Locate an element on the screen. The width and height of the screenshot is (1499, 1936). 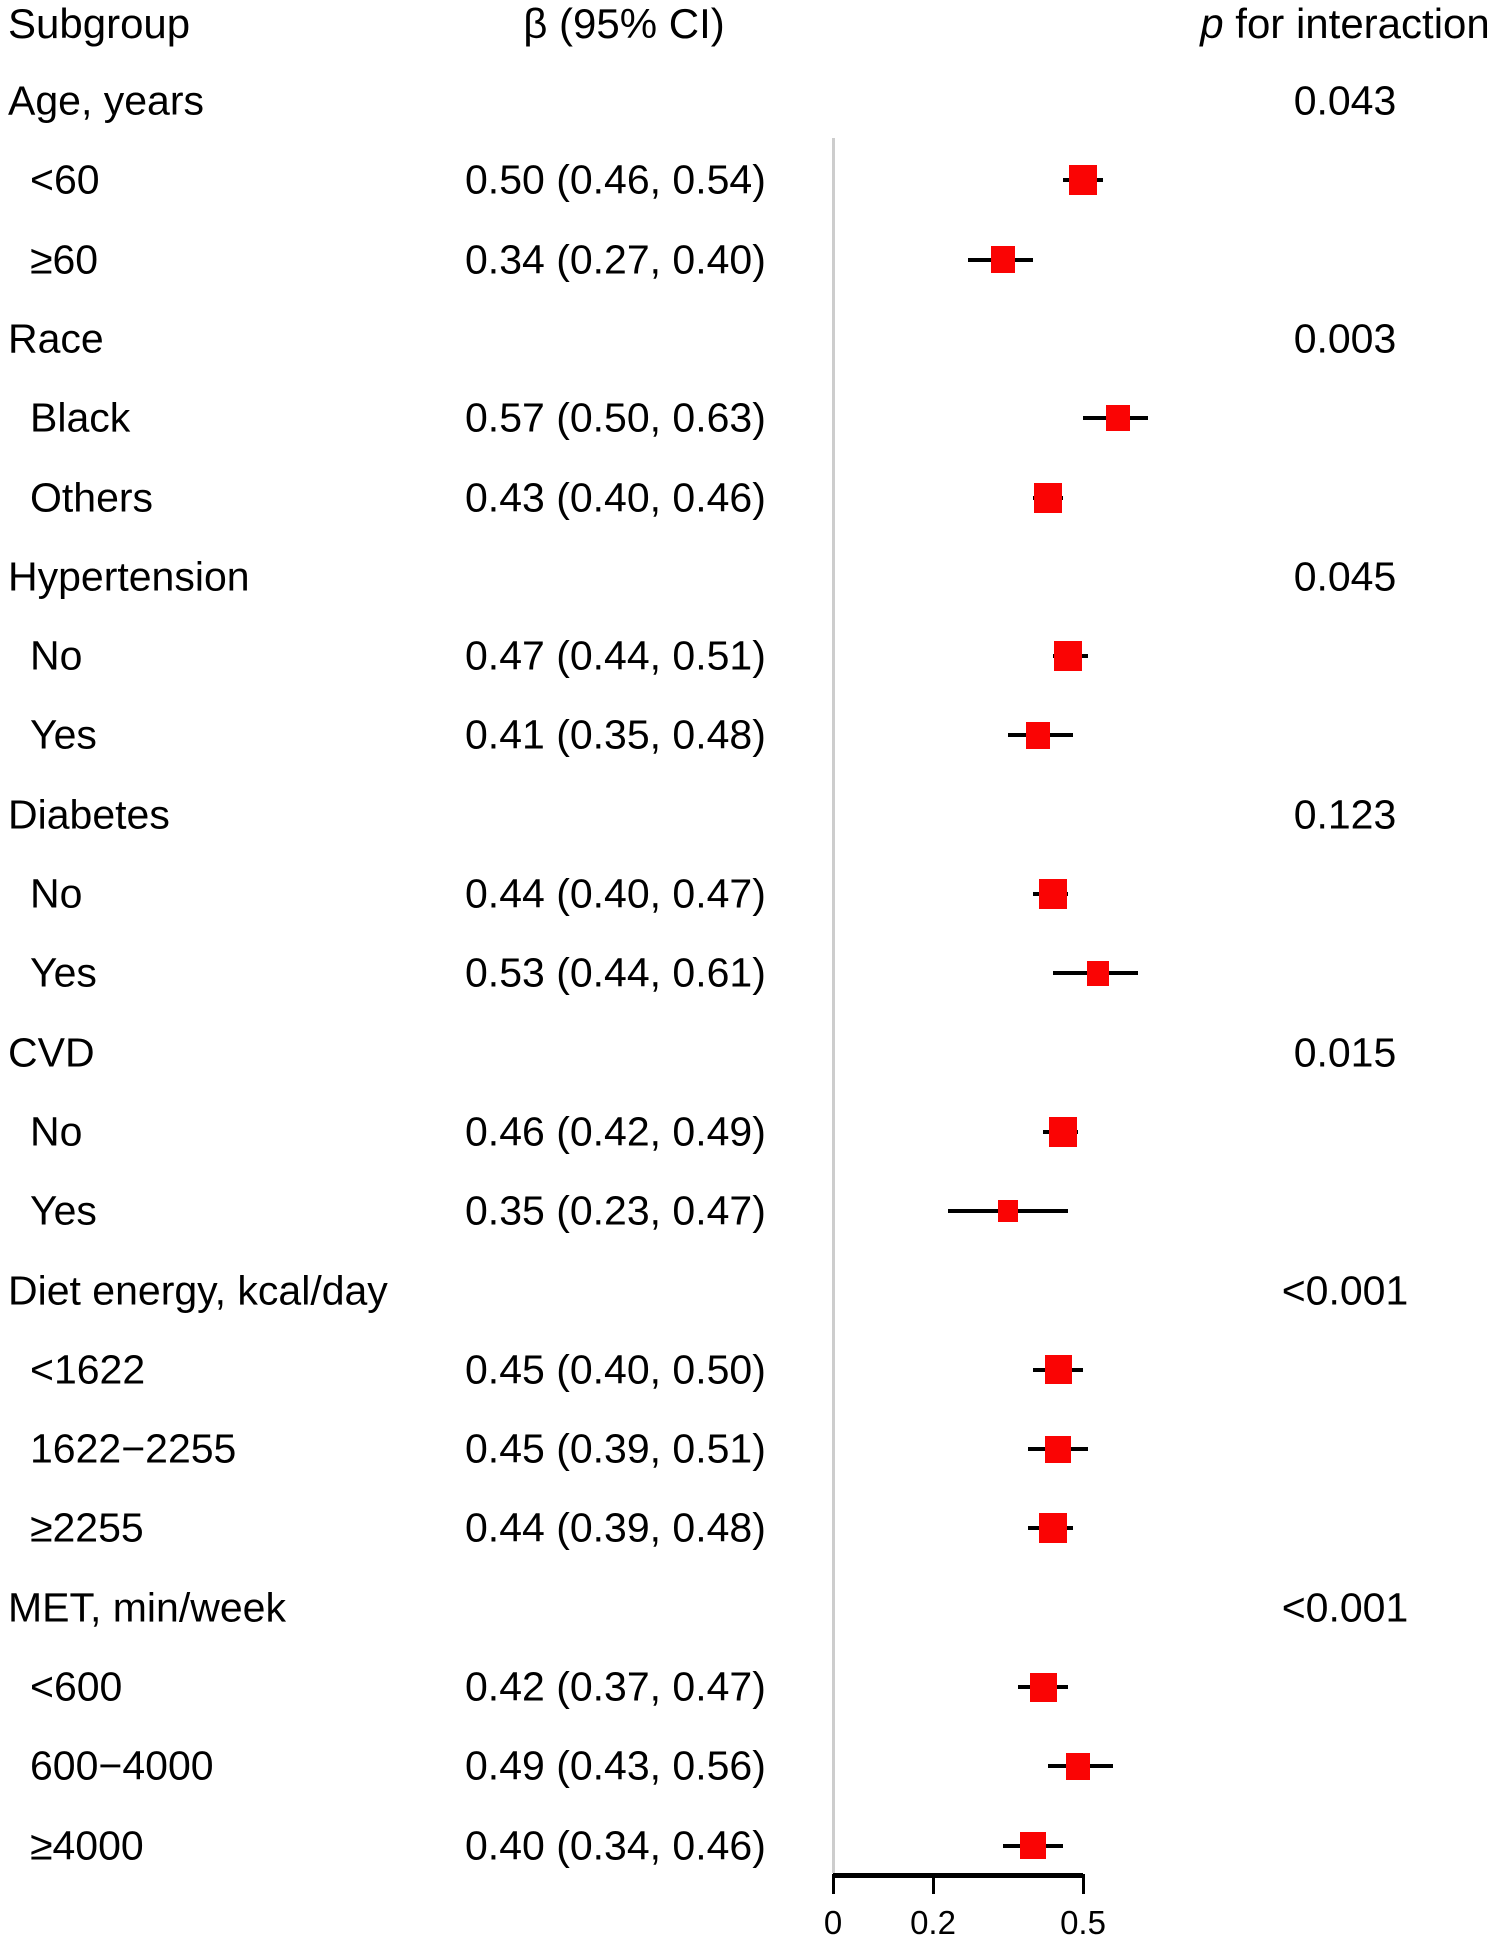
column-header-p-interaction: p for interaction is located at coordinates (1345, 24).